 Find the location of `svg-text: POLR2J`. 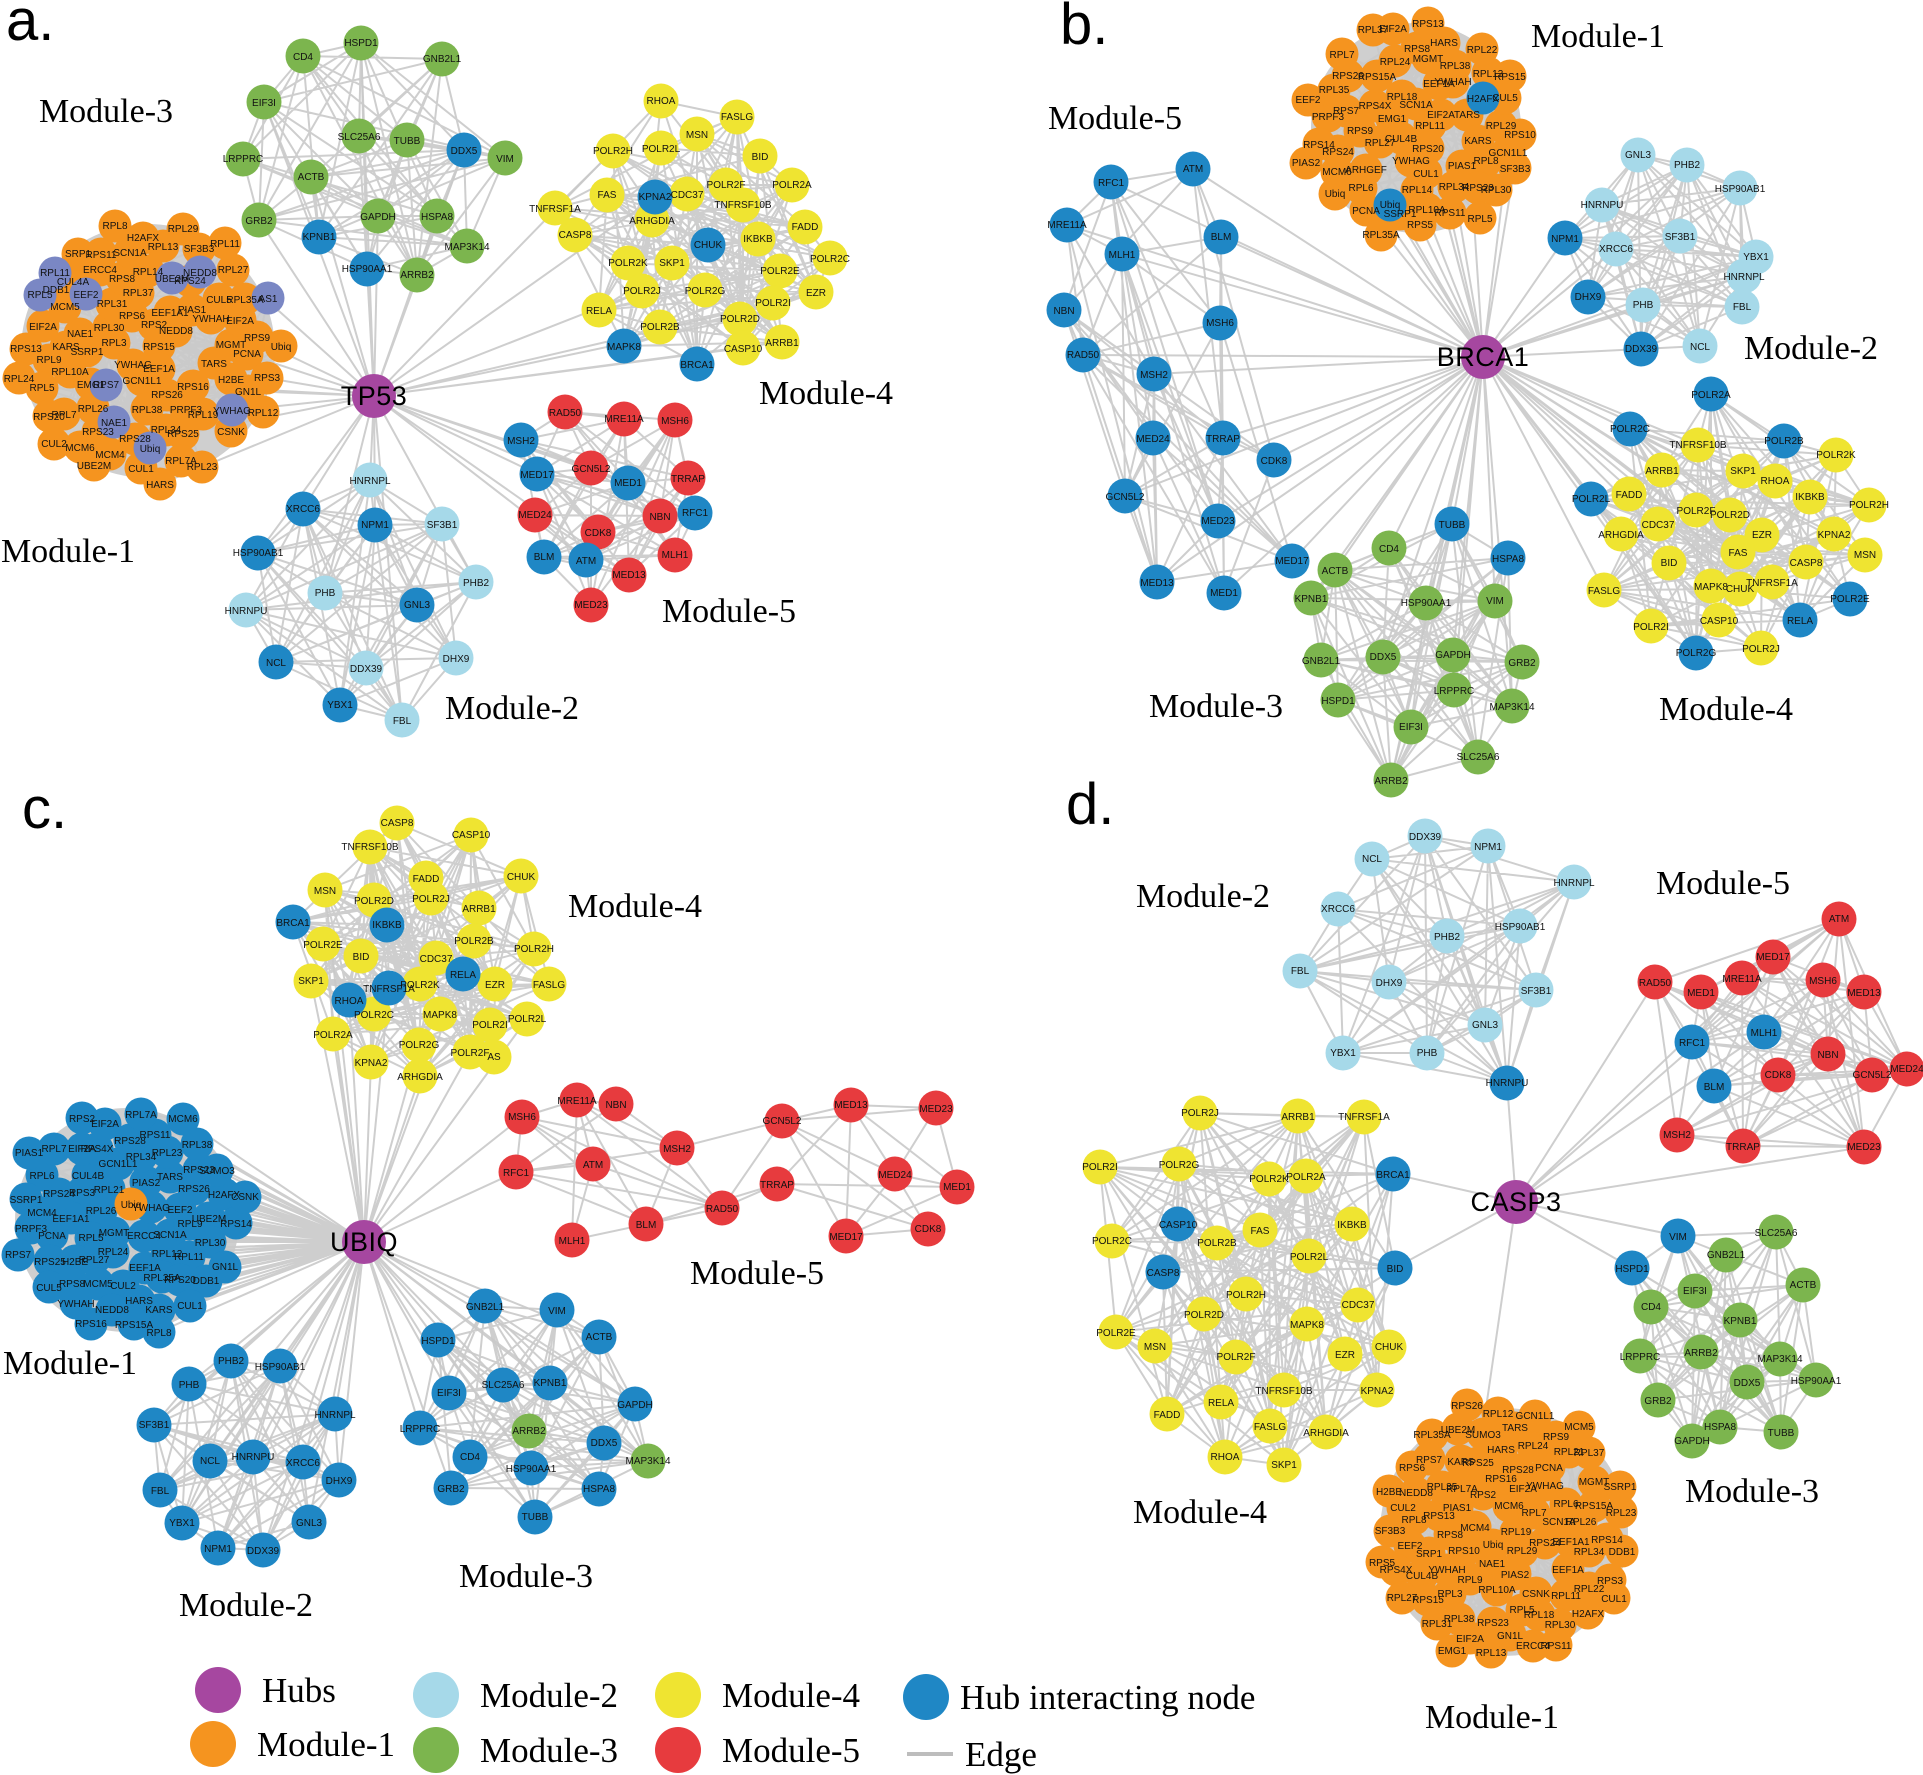

svg-text: POLR2J is located at coordinates (642, 291).